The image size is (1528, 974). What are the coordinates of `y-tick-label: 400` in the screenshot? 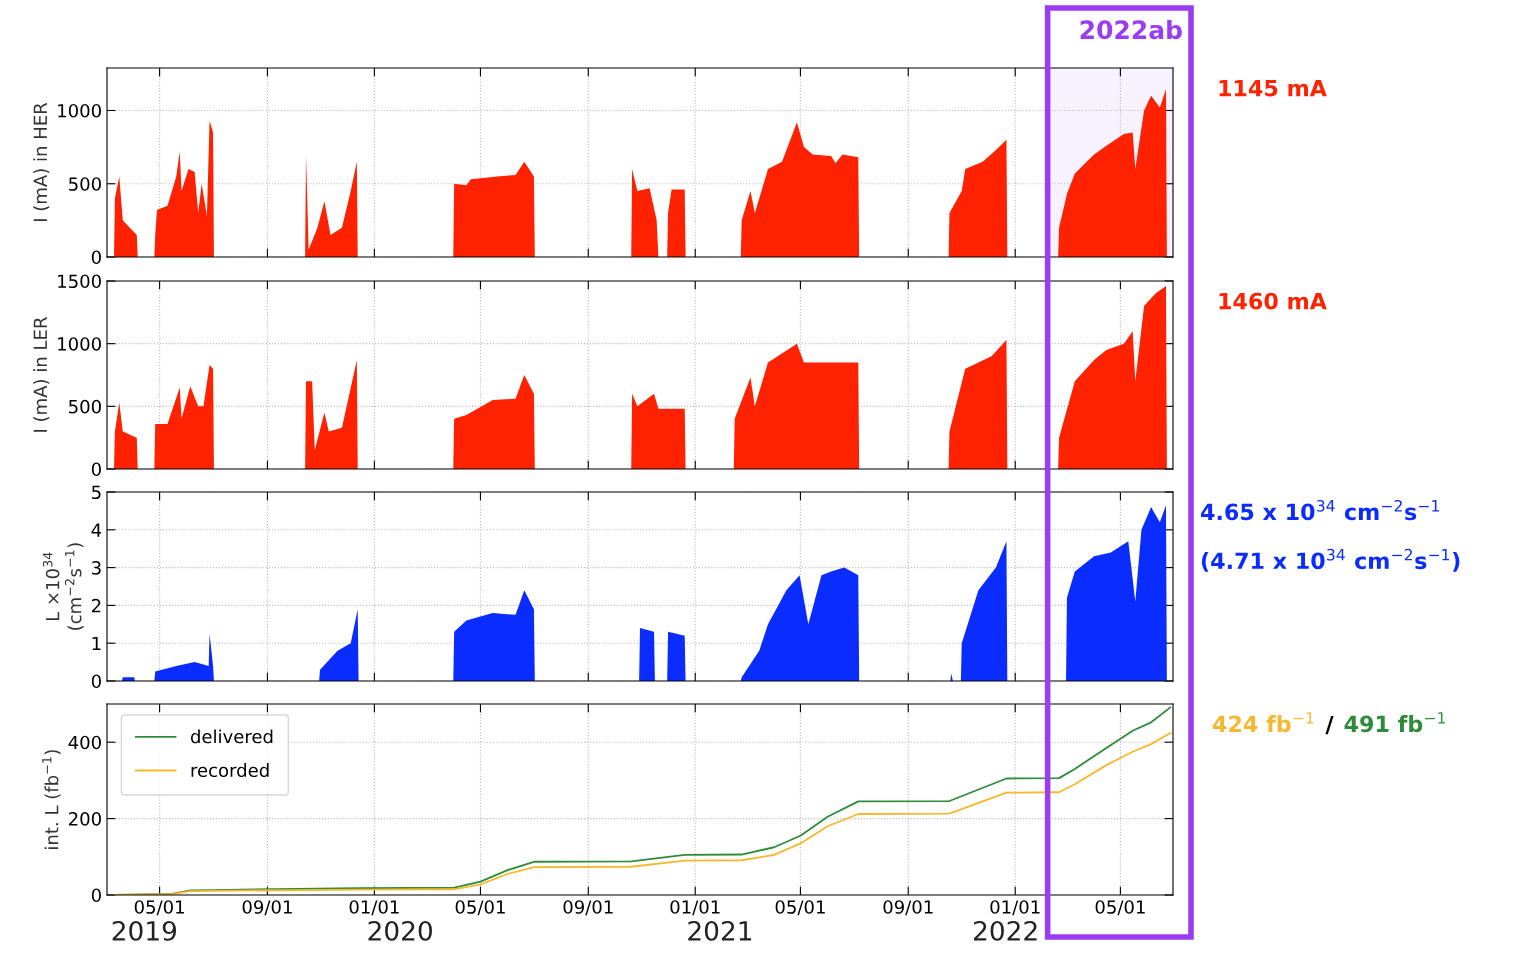 It's located at (84, 742).